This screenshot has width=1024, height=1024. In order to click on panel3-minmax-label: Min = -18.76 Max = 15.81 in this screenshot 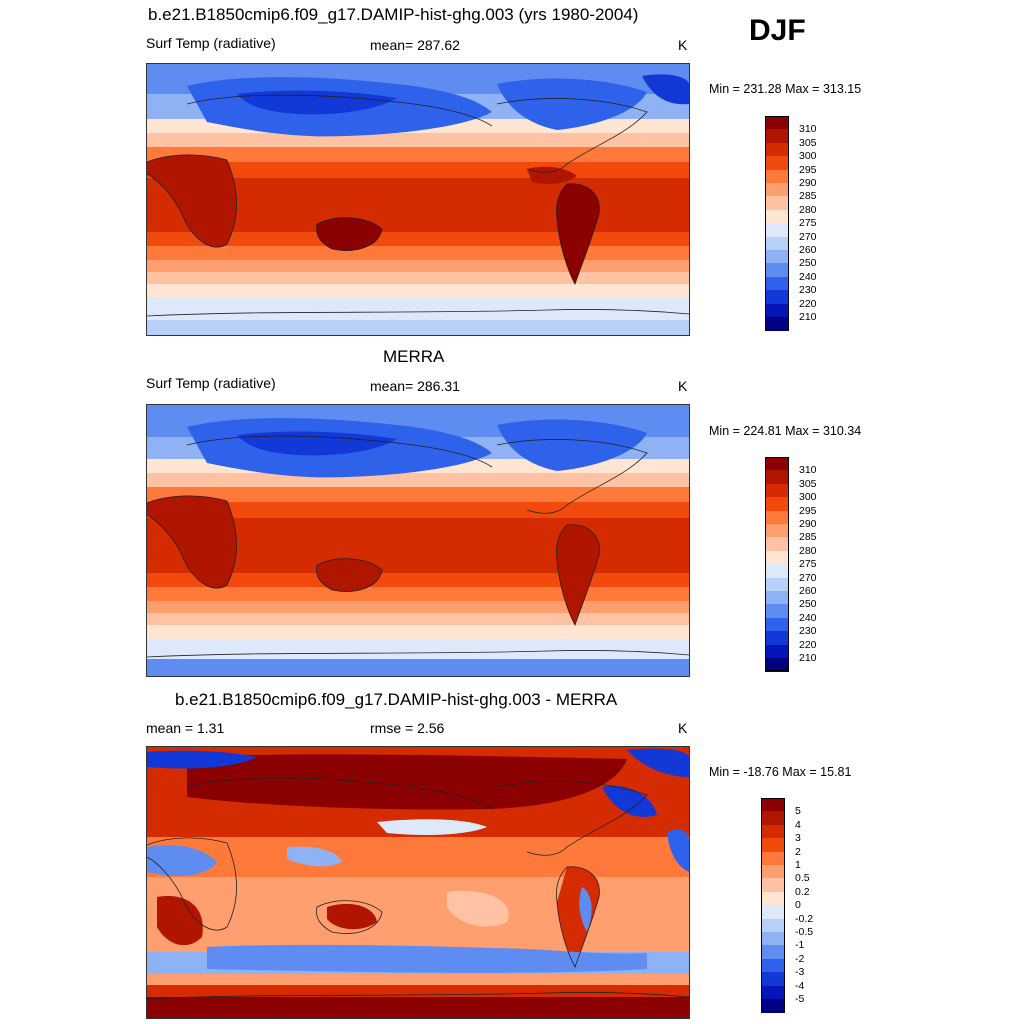, I will do `click(780, 772)`.